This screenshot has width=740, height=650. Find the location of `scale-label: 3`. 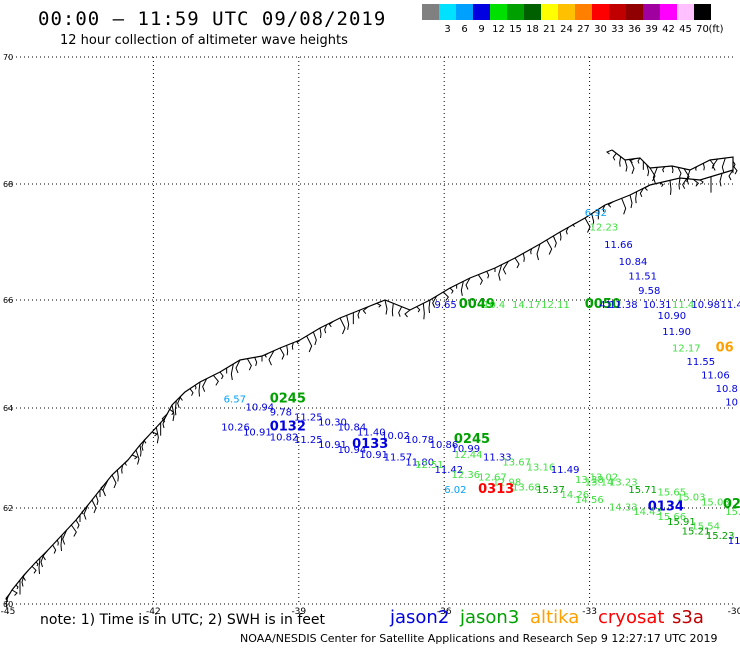

scale-label: 3 is located at coordinates (447, 29).